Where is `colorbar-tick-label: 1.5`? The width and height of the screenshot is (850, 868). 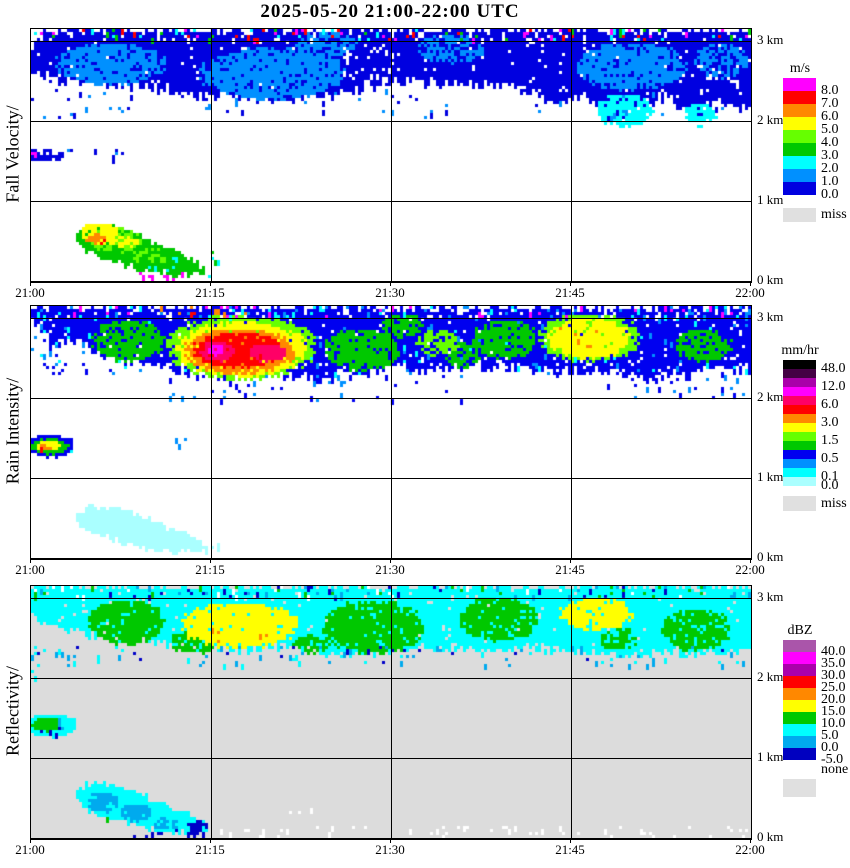
colorbar-tick-label: 1.5 is located at coordinates (830, 440).